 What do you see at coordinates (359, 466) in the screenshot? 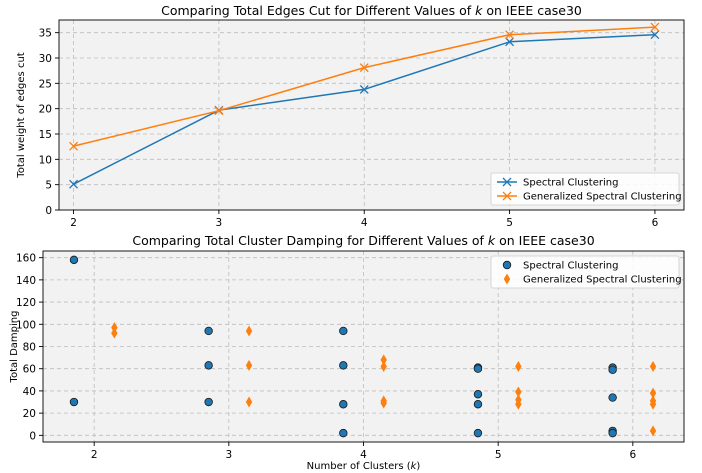
I see `x-axis-label-part: Number of Clusters (` at bounding box center [359, 466].